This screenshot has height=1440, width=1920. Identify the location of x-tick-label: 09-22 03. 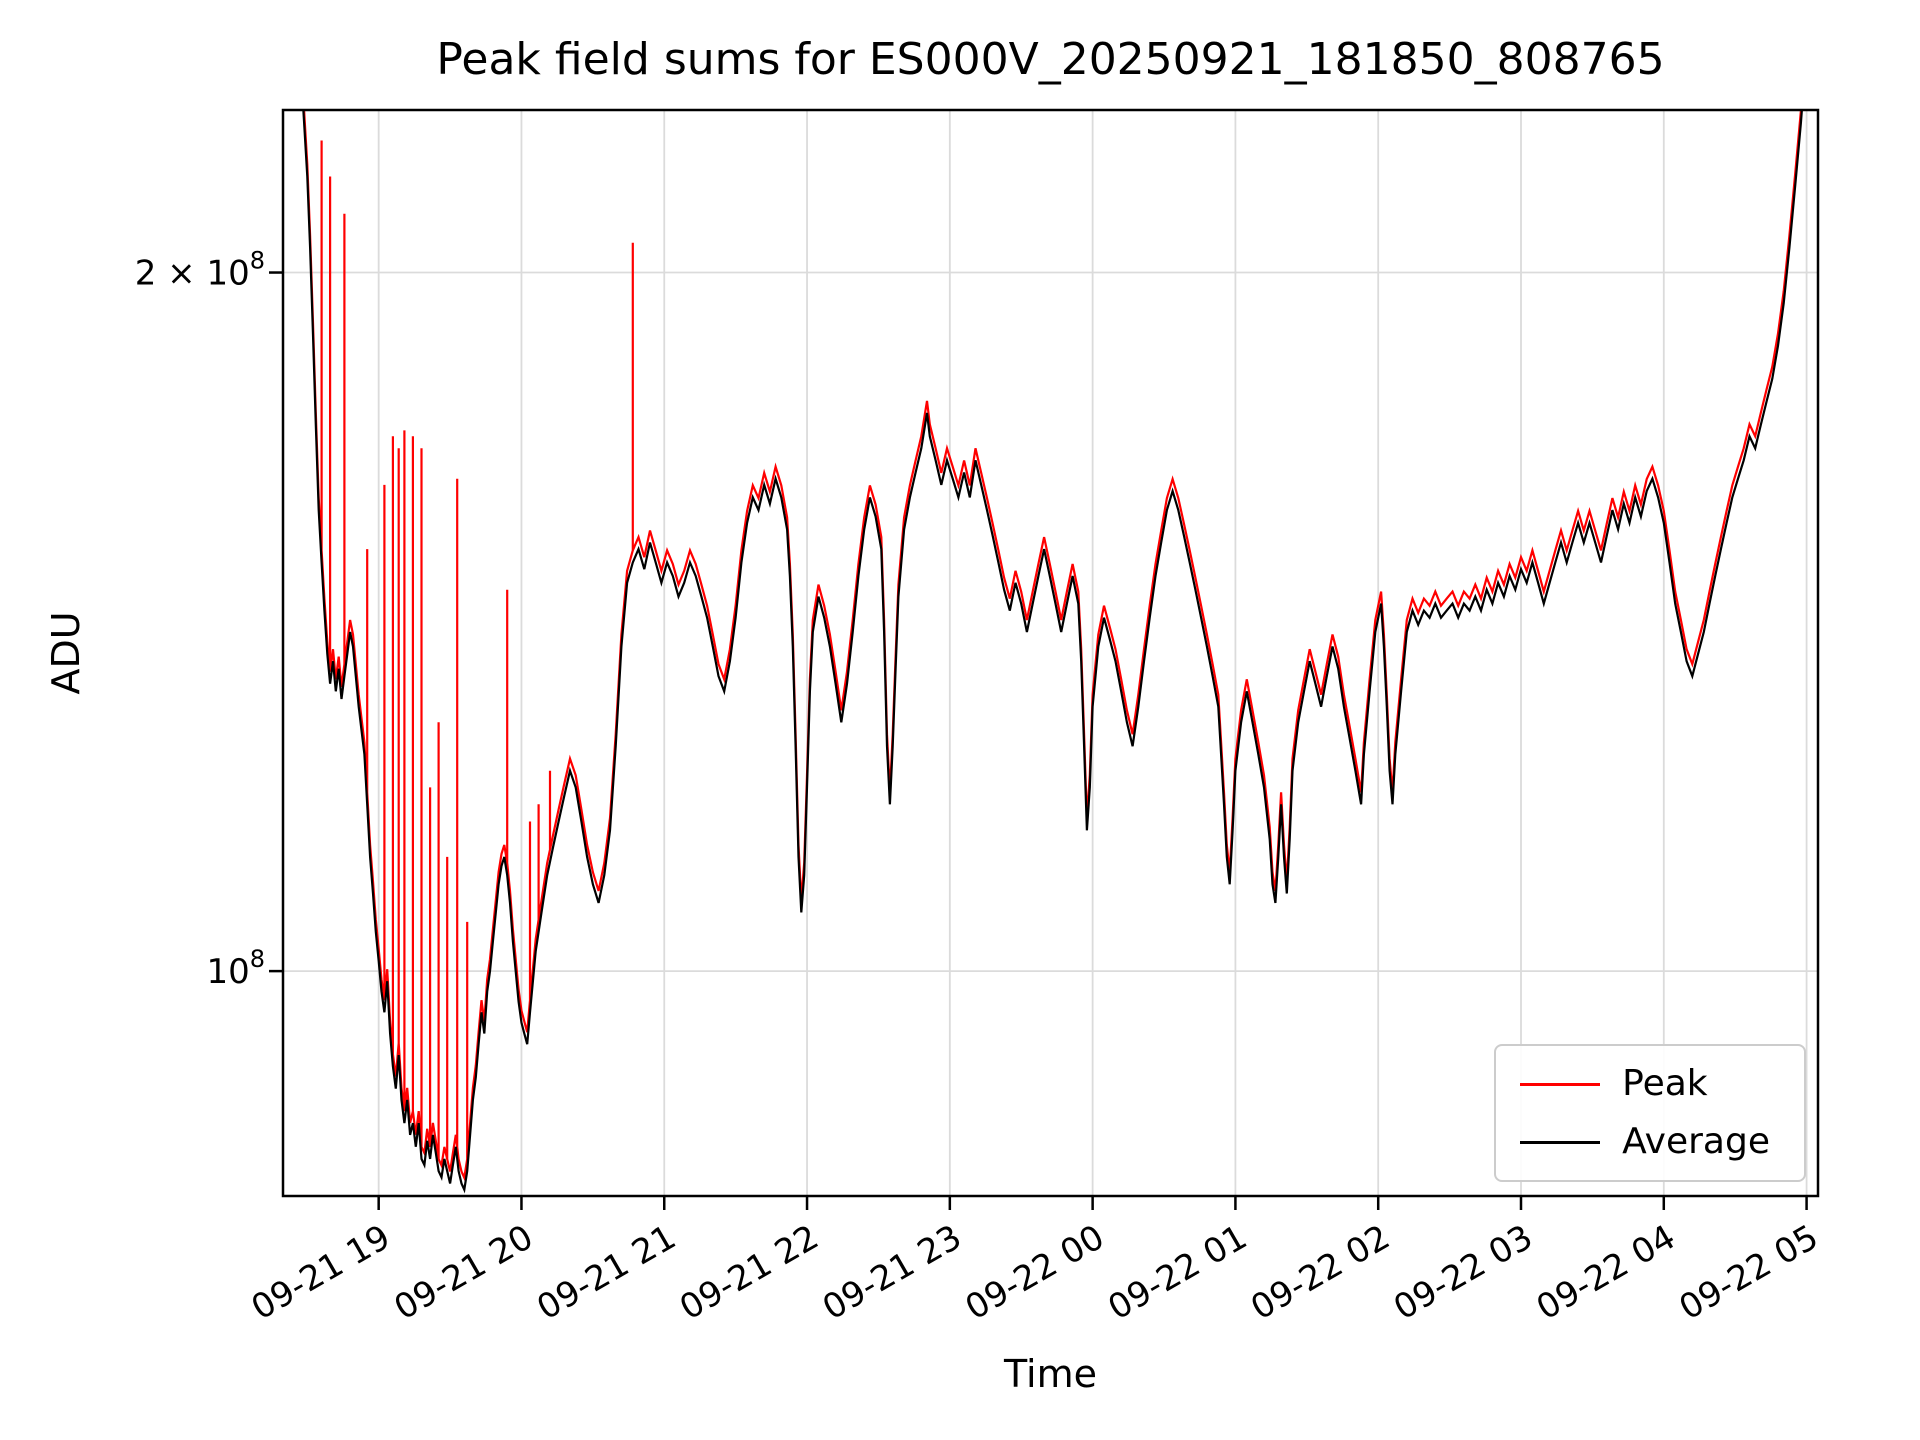
(1463, 1272).